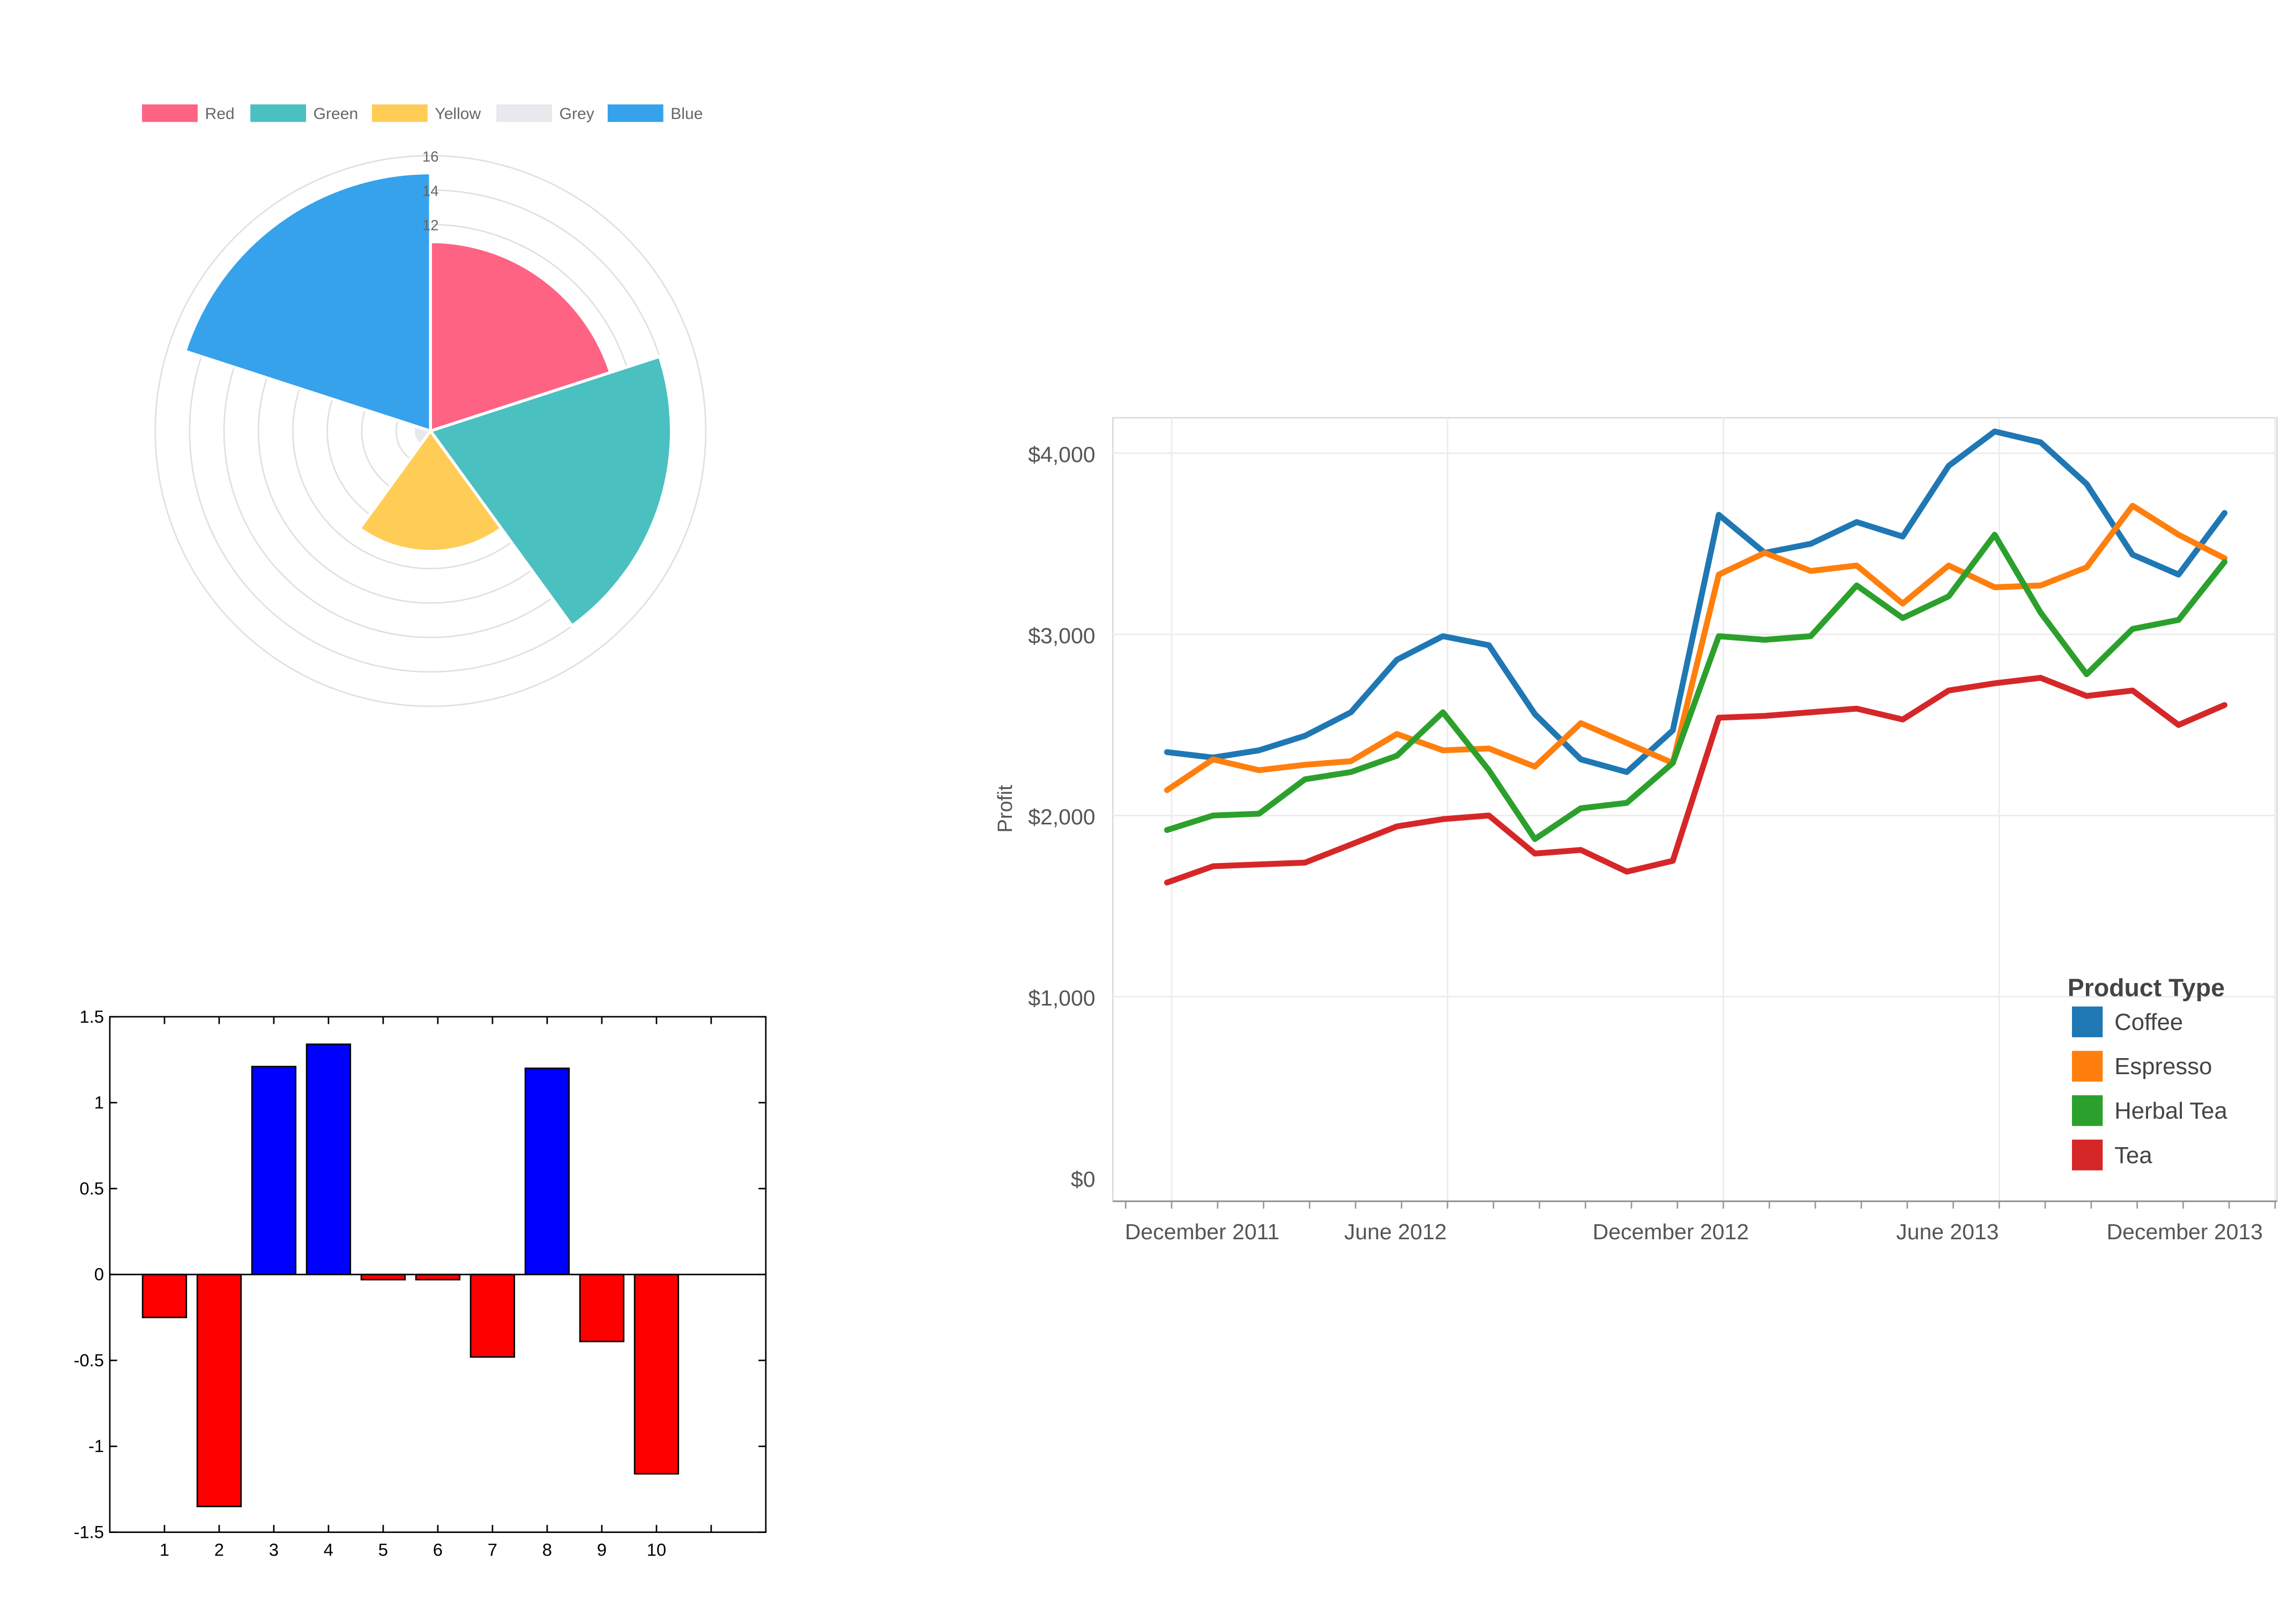 The height and width of the screenshot is (1600, 2296). Describe the element at coordinates (328, 1549) in the screenshot. I see `bar-x-tick-label: 4` at that location.